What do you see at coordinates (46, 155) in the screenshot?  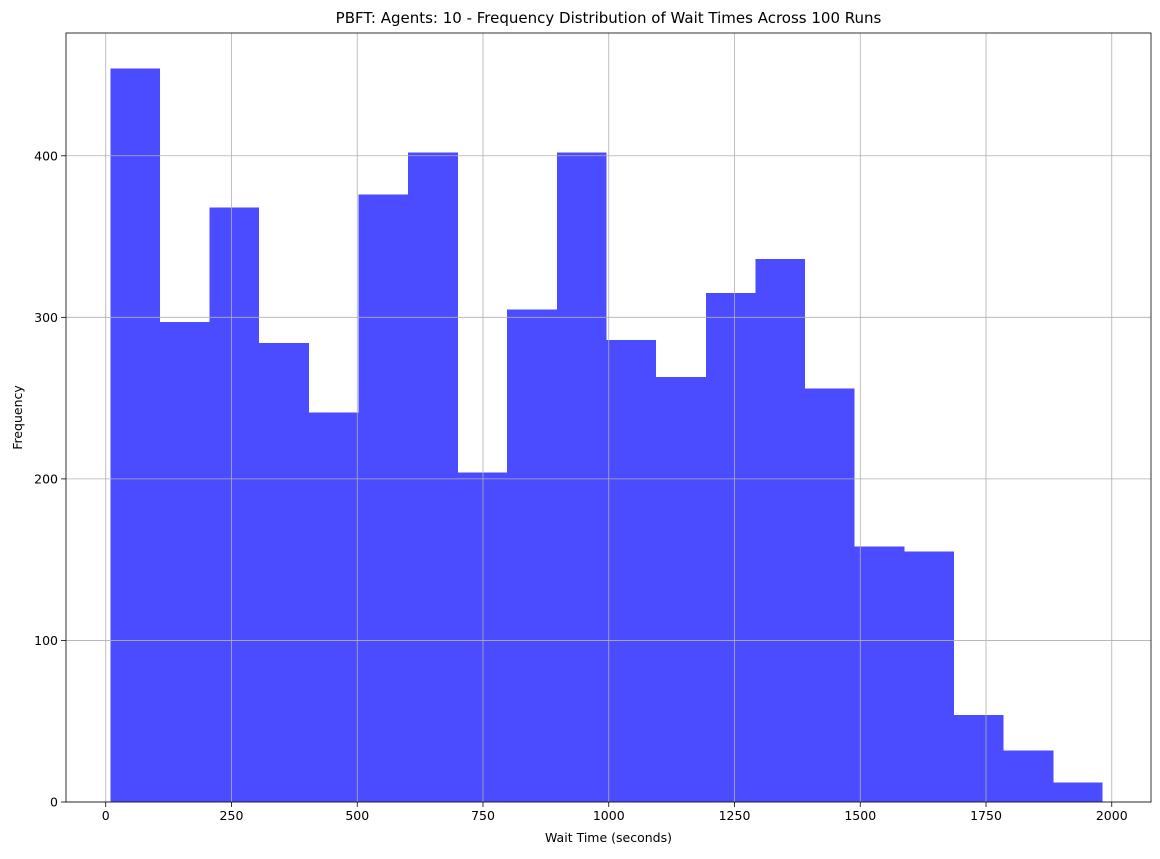 I see `y-tick-label: 400` at bounding box center [46, 155].